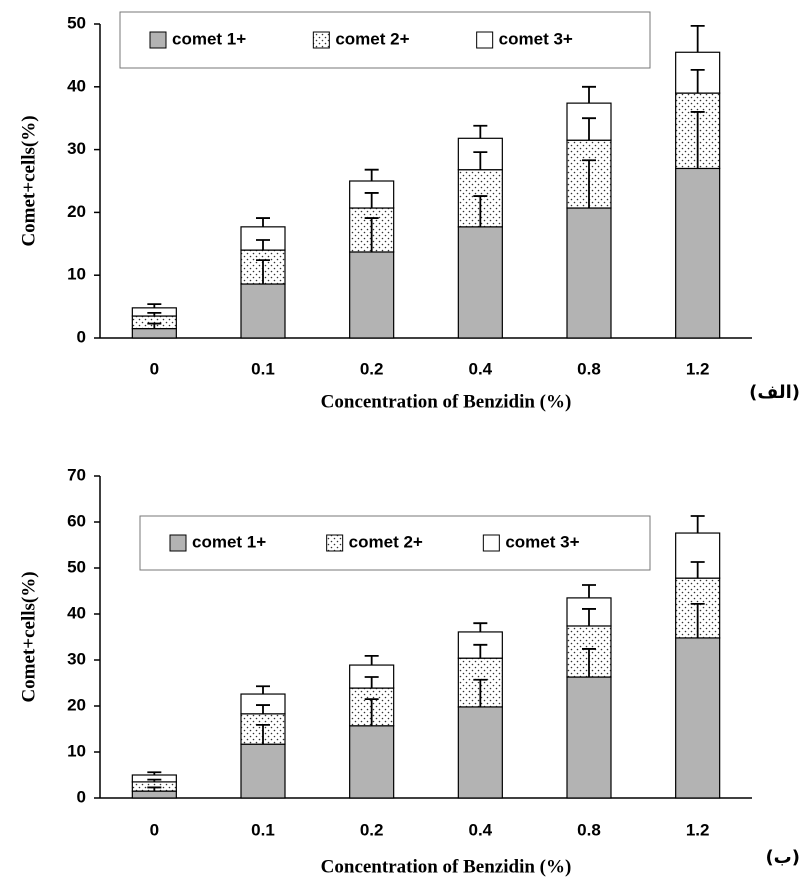 The height and width of the screenshot is (885, 807). I want to click on panel-label: (ب), so click(782, 857).